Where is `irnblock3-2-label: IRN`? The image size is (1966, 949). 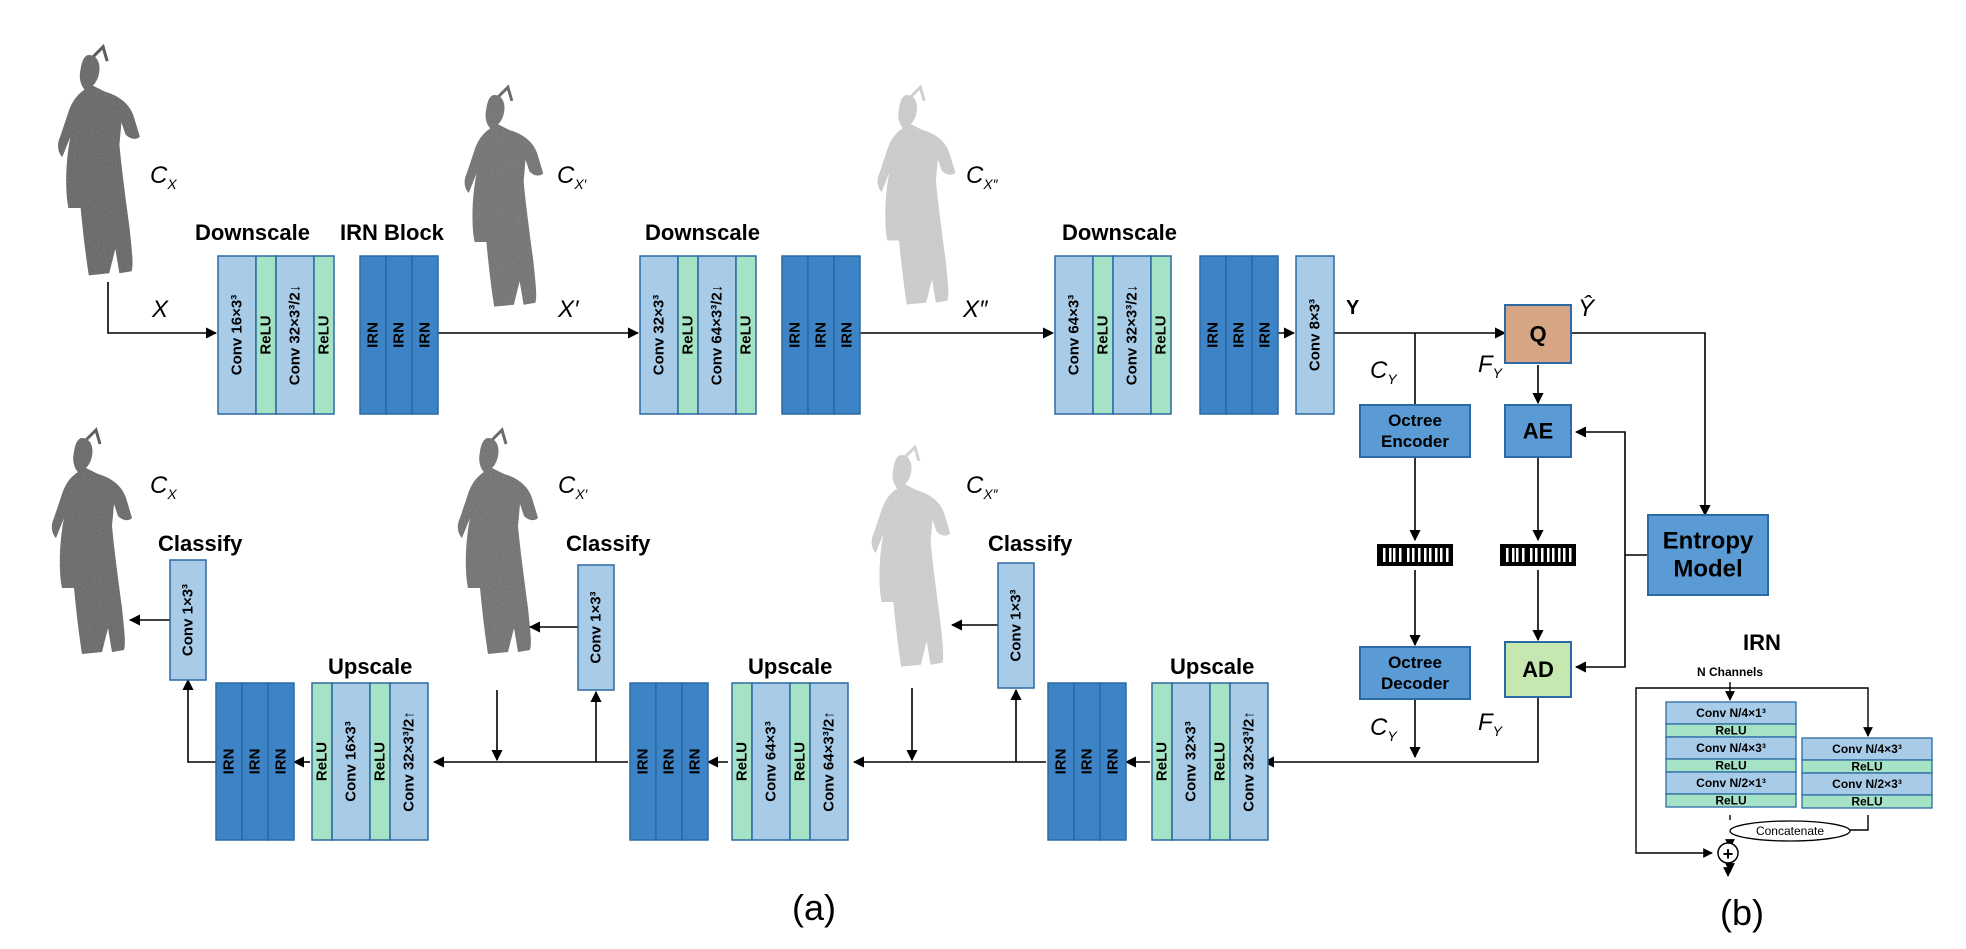
irnblock3-2-label: IRN is located at coordinates (1265, 335).